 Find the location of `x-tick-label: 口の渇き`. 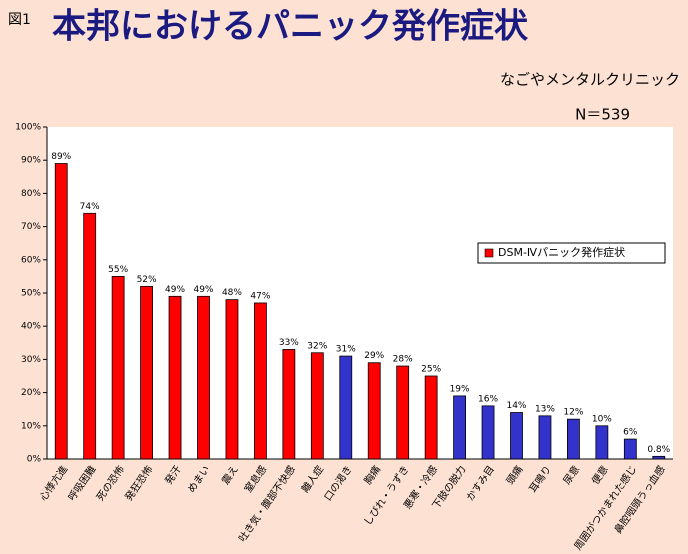

x-tick-label: 口の渇き is located at coordinates (338, 484).